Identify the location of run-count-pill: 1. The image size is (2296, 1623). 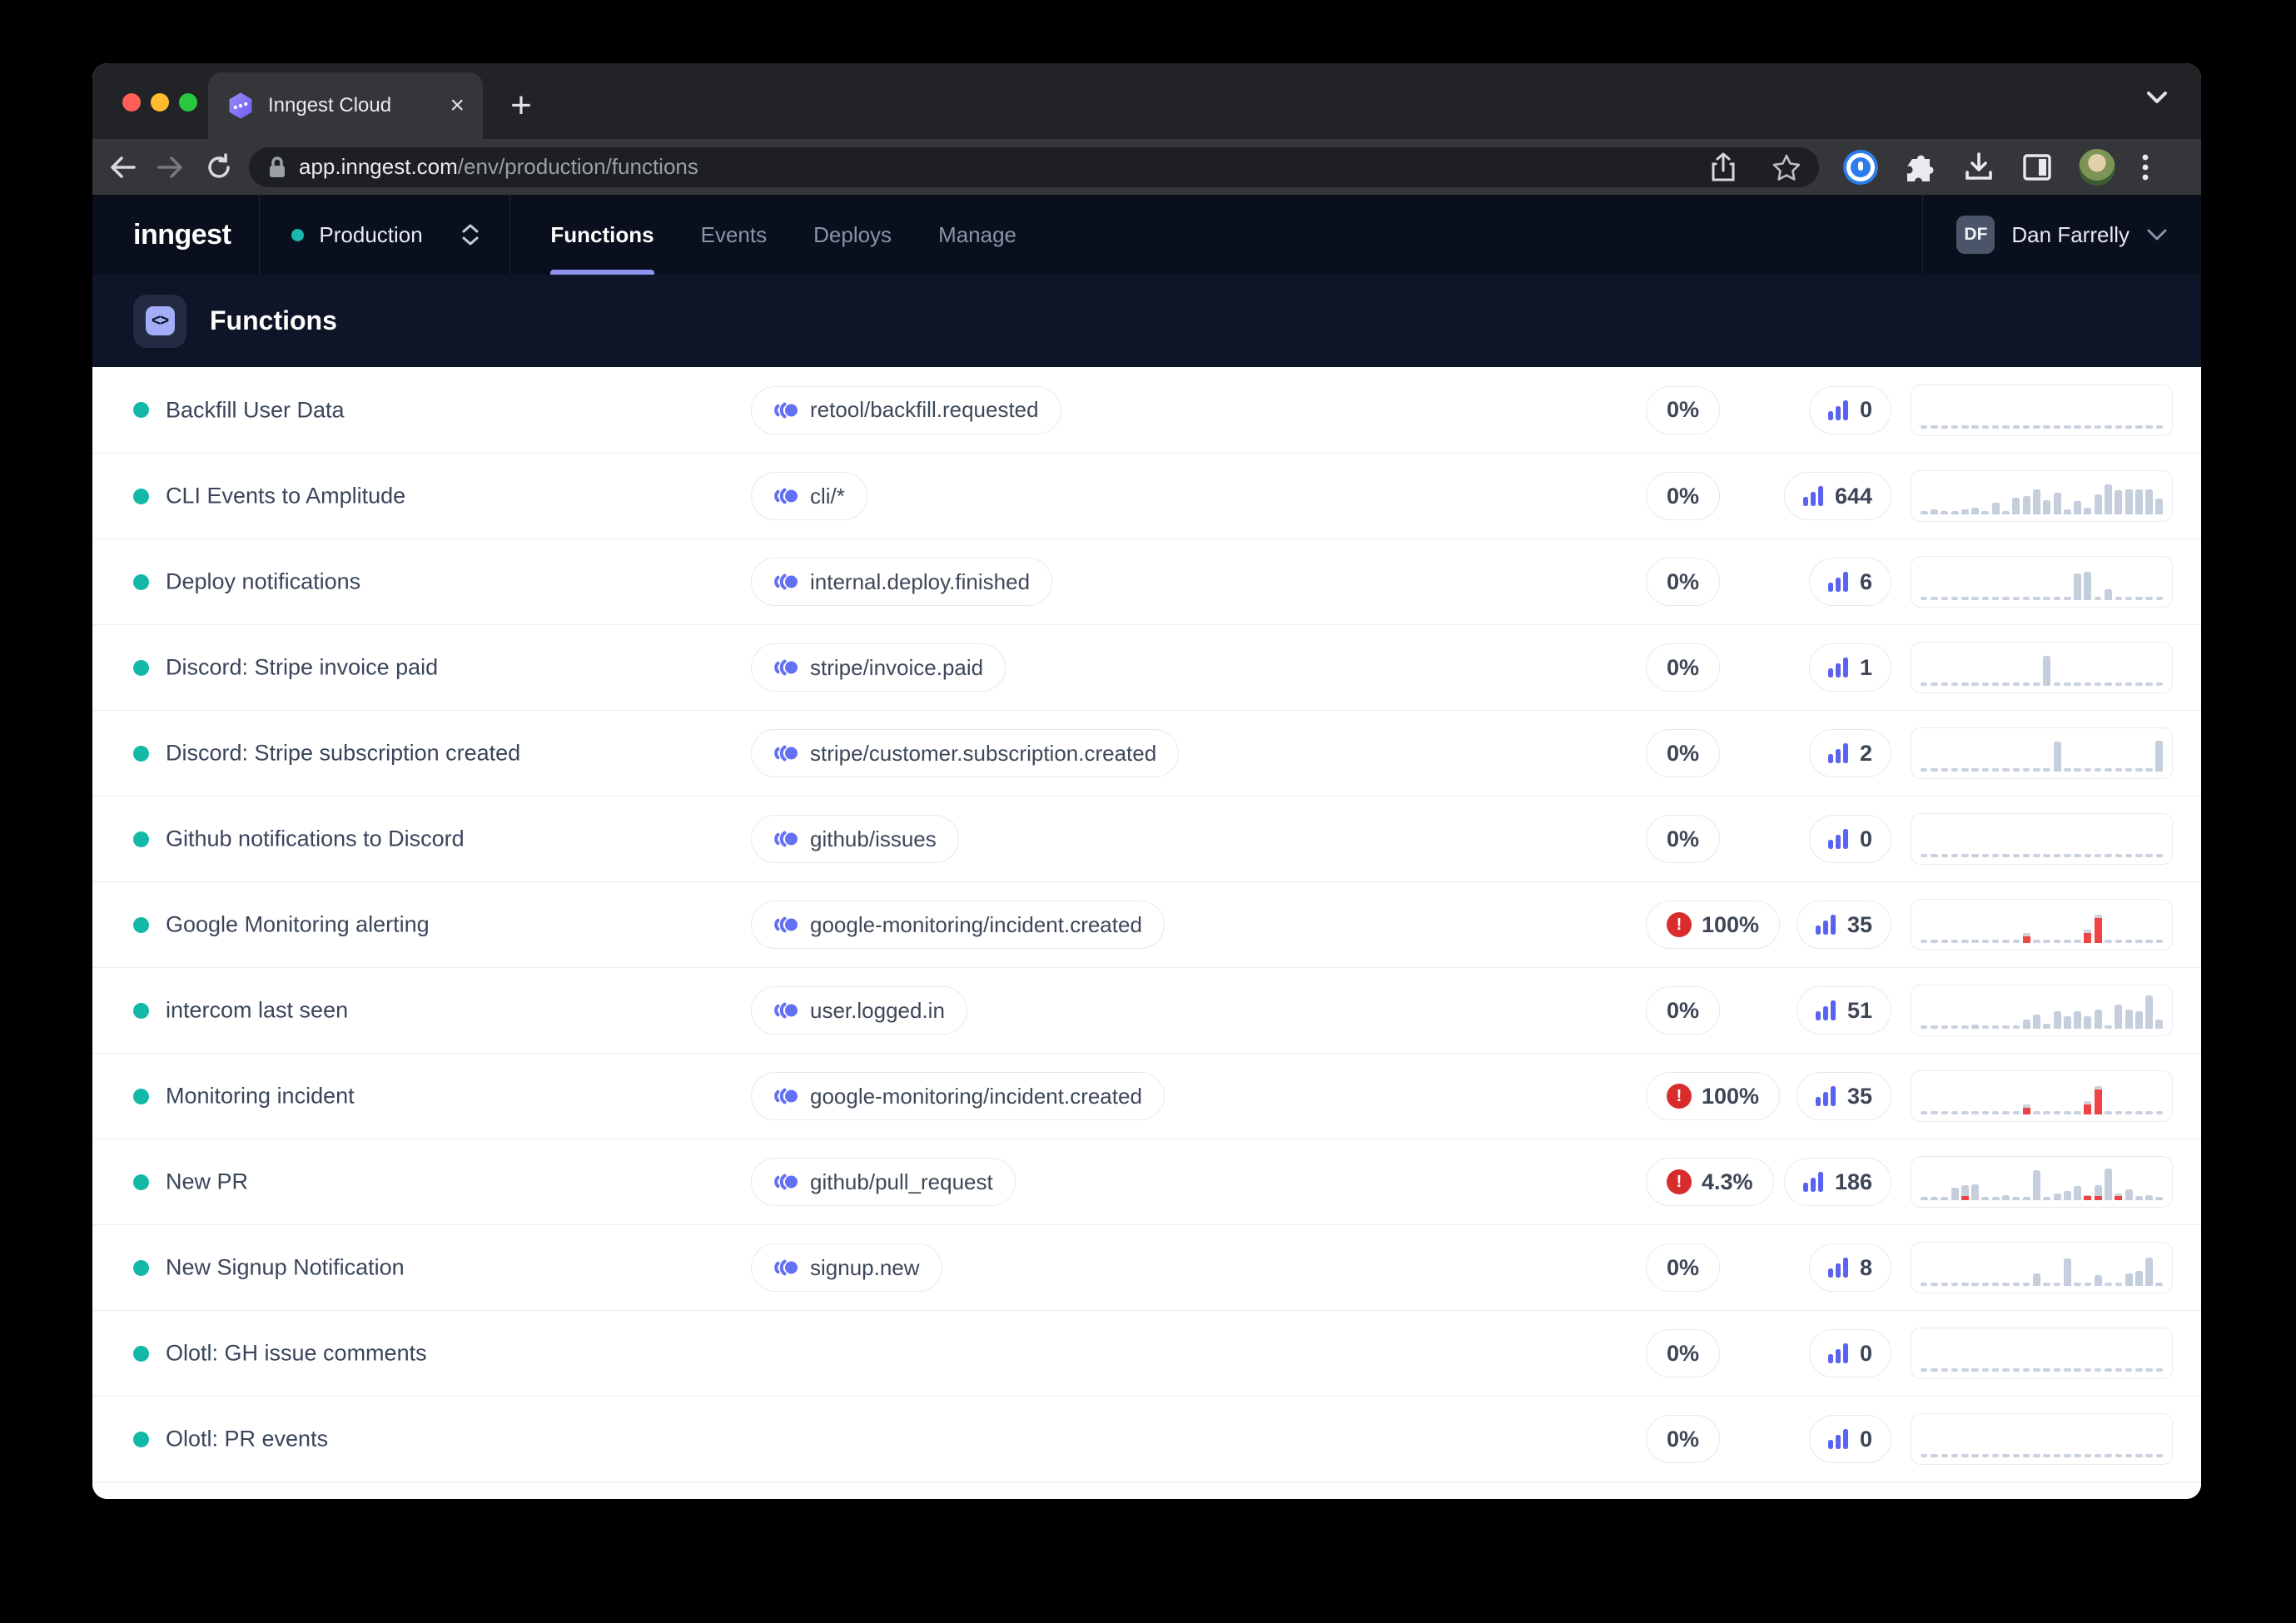
(1849, 667).